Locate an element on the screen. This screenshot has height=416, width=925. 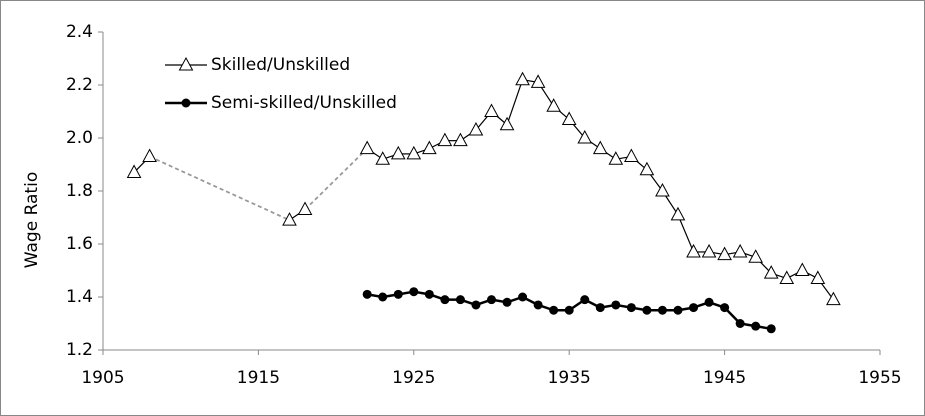
y-tick-label: 1.6 is located at coordinates (79, 244).